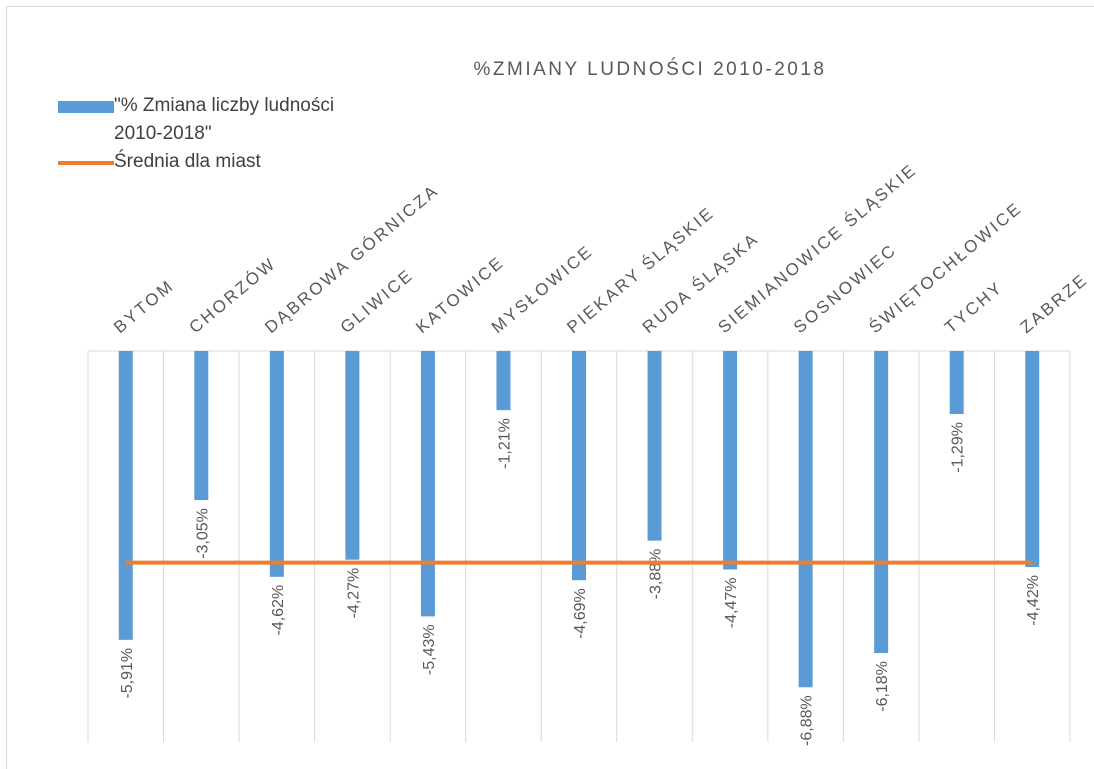 The height and width of the screenshot is (769, 1094). What do you see at coordinates (1033, 600) in the screenshot?
I see `data-label: -4,42%` at bounding box center [1033, 600].